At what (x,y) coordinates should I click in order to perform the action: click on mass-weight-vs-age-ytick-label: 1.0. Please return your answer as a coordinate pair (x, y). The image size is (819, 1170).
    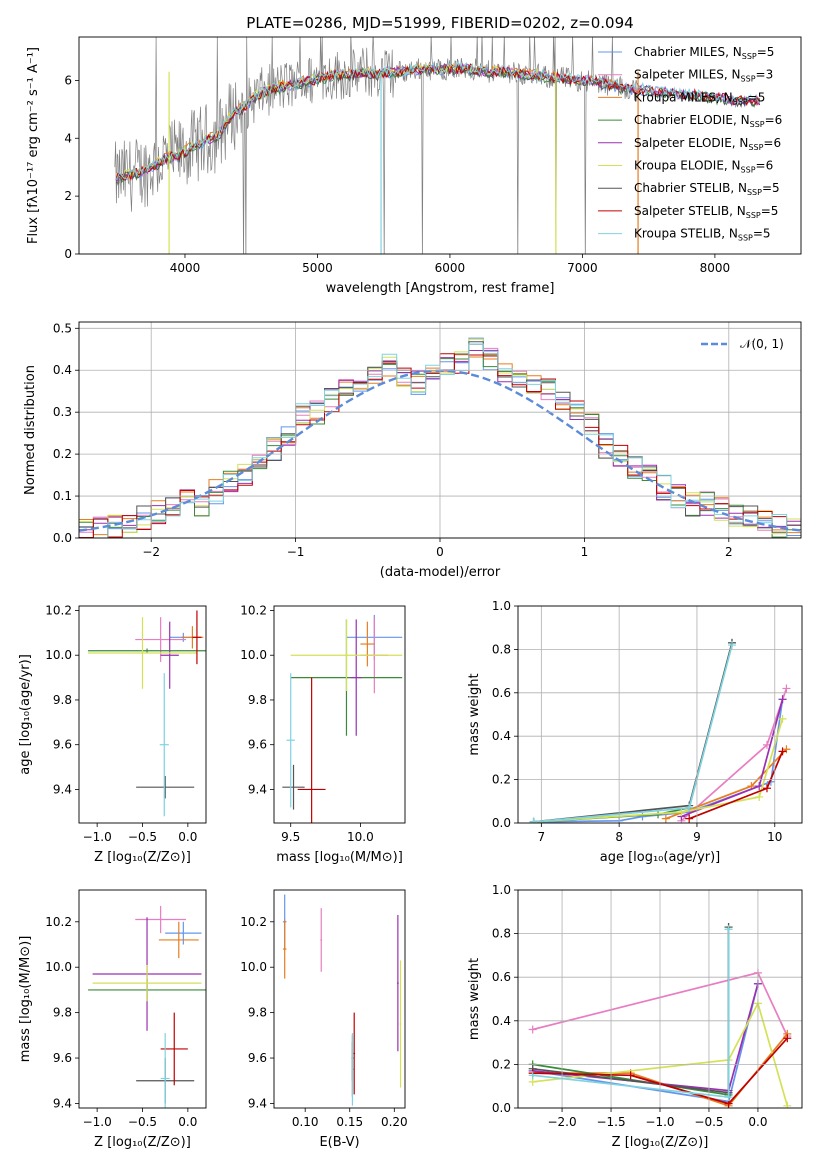
    Looking at the image, I should click on (501, 606).